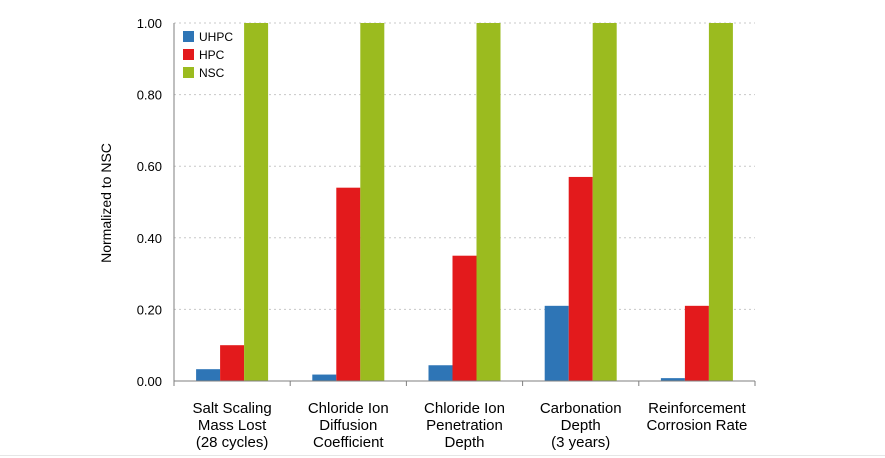 Image resolution: width=885 pixels, height=458 pixels. What do you see at coordinates (149, 23) in the screenshot?
I see `y-tick-label: 1.00` at bounding box center [149, 23].